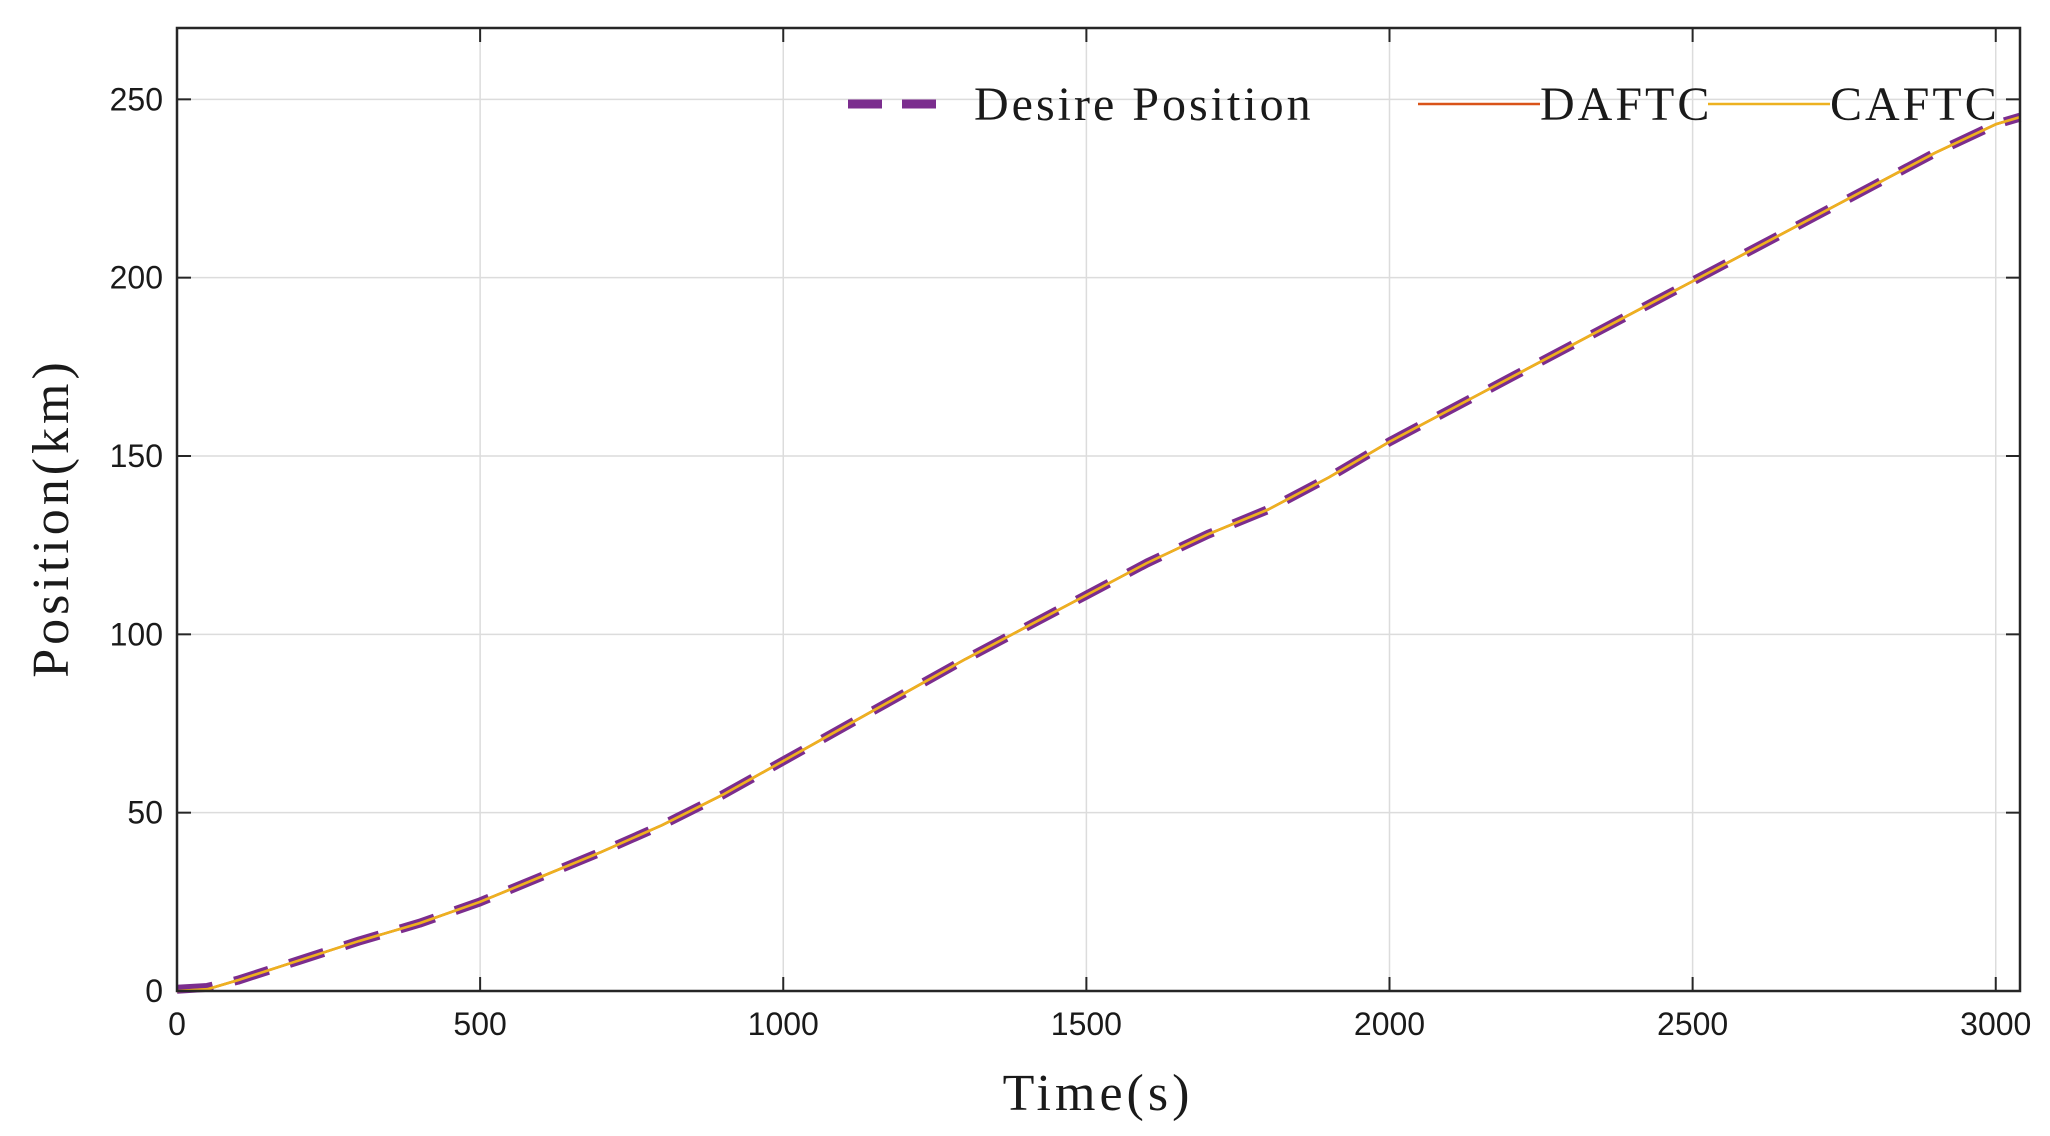 This screenshot has height=1136, width=2050. Describe the element at coordinates (51, 518) in the screenshot. I see `y-axis-title: Position(km)` at that location.